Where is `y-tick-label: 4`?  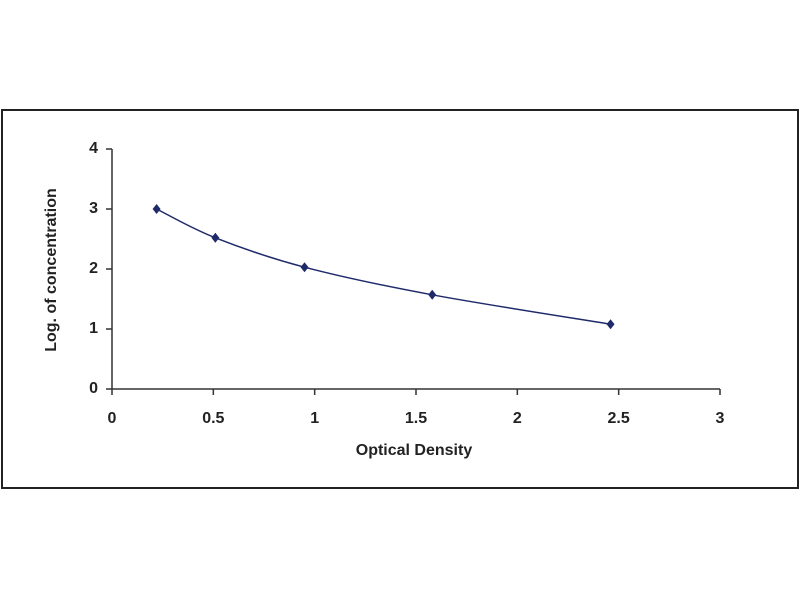
y-tick-label: 4 is located at coordinates (93, 148).